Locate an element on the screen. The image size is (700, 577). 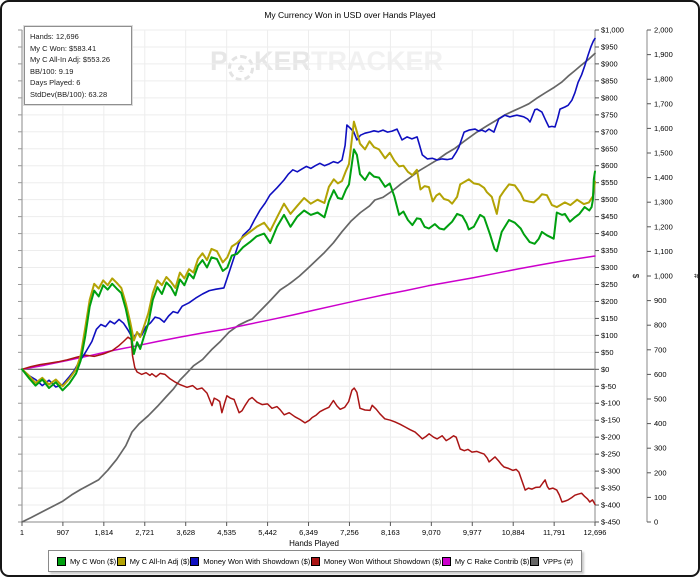
legend-label: My C Won ($) is located at coordinates (93, 561).